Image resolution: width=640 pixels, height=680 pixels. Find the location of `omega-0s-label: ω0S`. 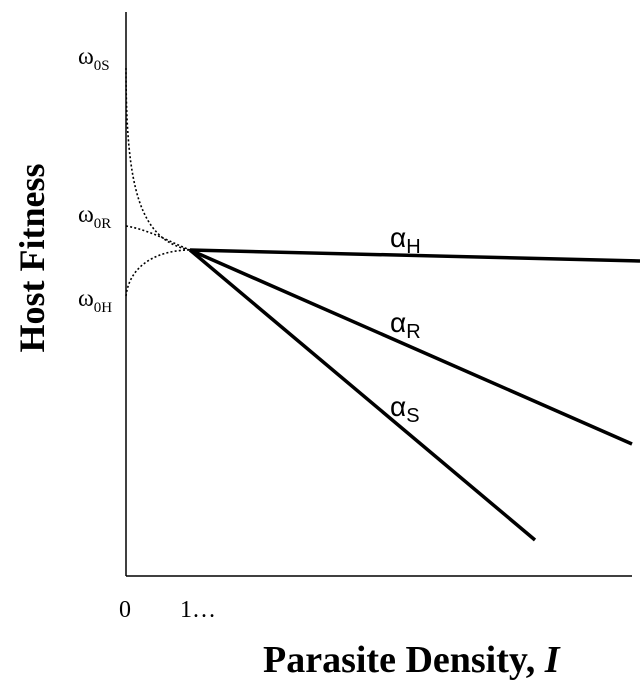

omega-0s-label: ω0S is located at coordinates (94, 59).